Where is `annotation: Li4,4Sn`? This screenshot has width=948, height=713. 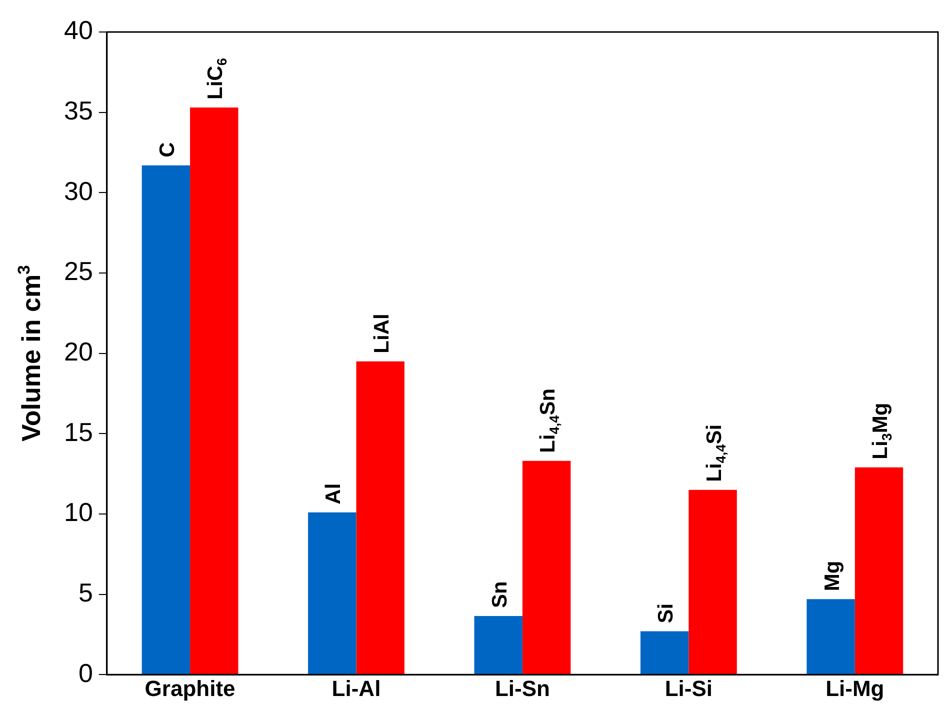
annotation: Li4,4Sn is located at coordinates (549, 420).